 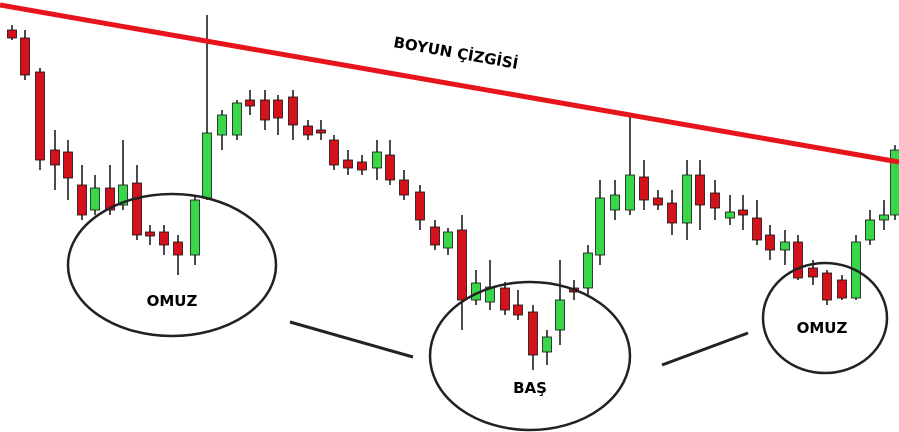 What do you see at coordinates (172, 301) in the screenshot?
I see `left-shoulder-label: OMUZ` at bounding box center [172, 301].